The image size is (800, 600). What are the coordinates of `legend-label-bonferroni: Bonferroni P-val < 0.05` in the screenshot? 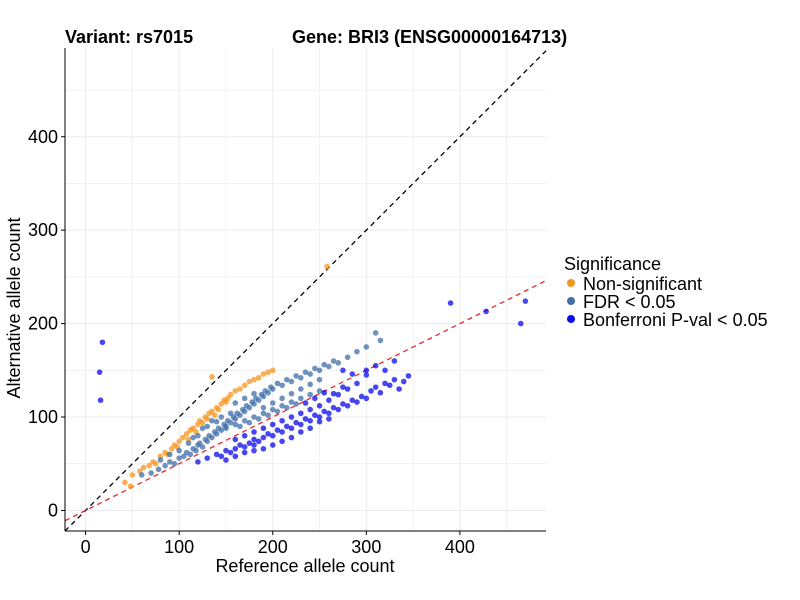 It's located at (675, 320).